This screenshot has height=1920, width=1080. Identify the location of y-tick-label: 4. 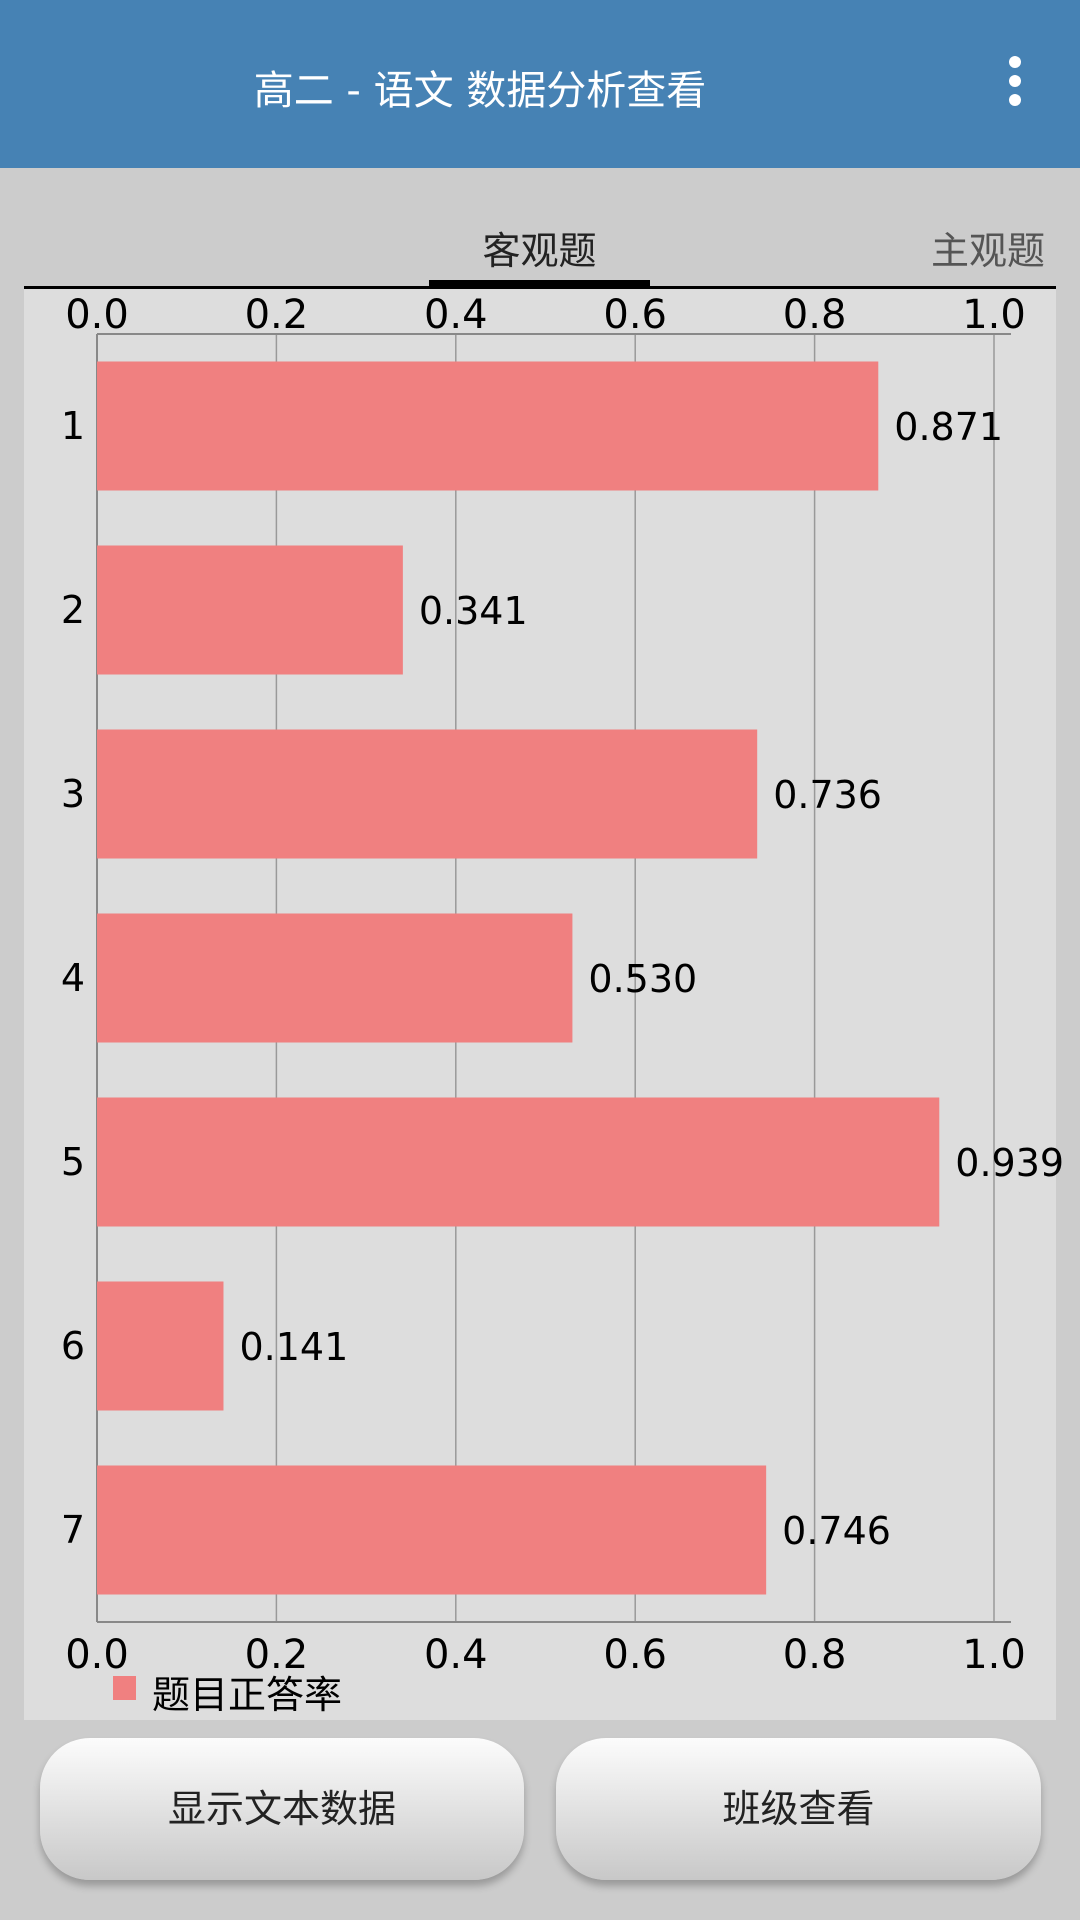
(73, 978).